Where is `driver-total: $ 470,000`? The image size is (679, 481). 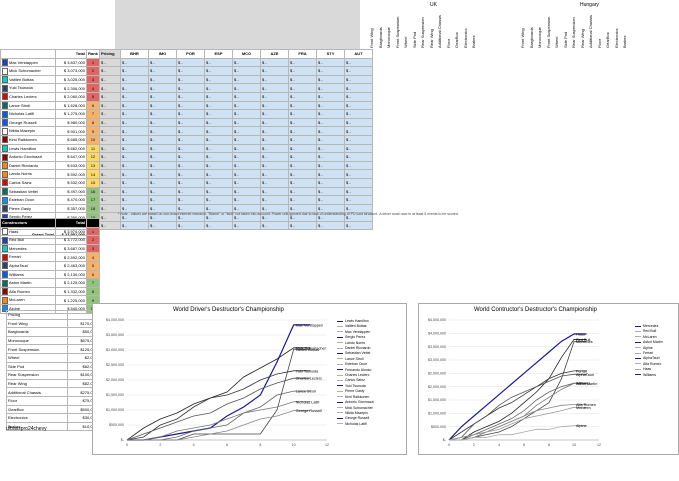 driver-total: $ 470,000 is located at coordinates (71, 200).